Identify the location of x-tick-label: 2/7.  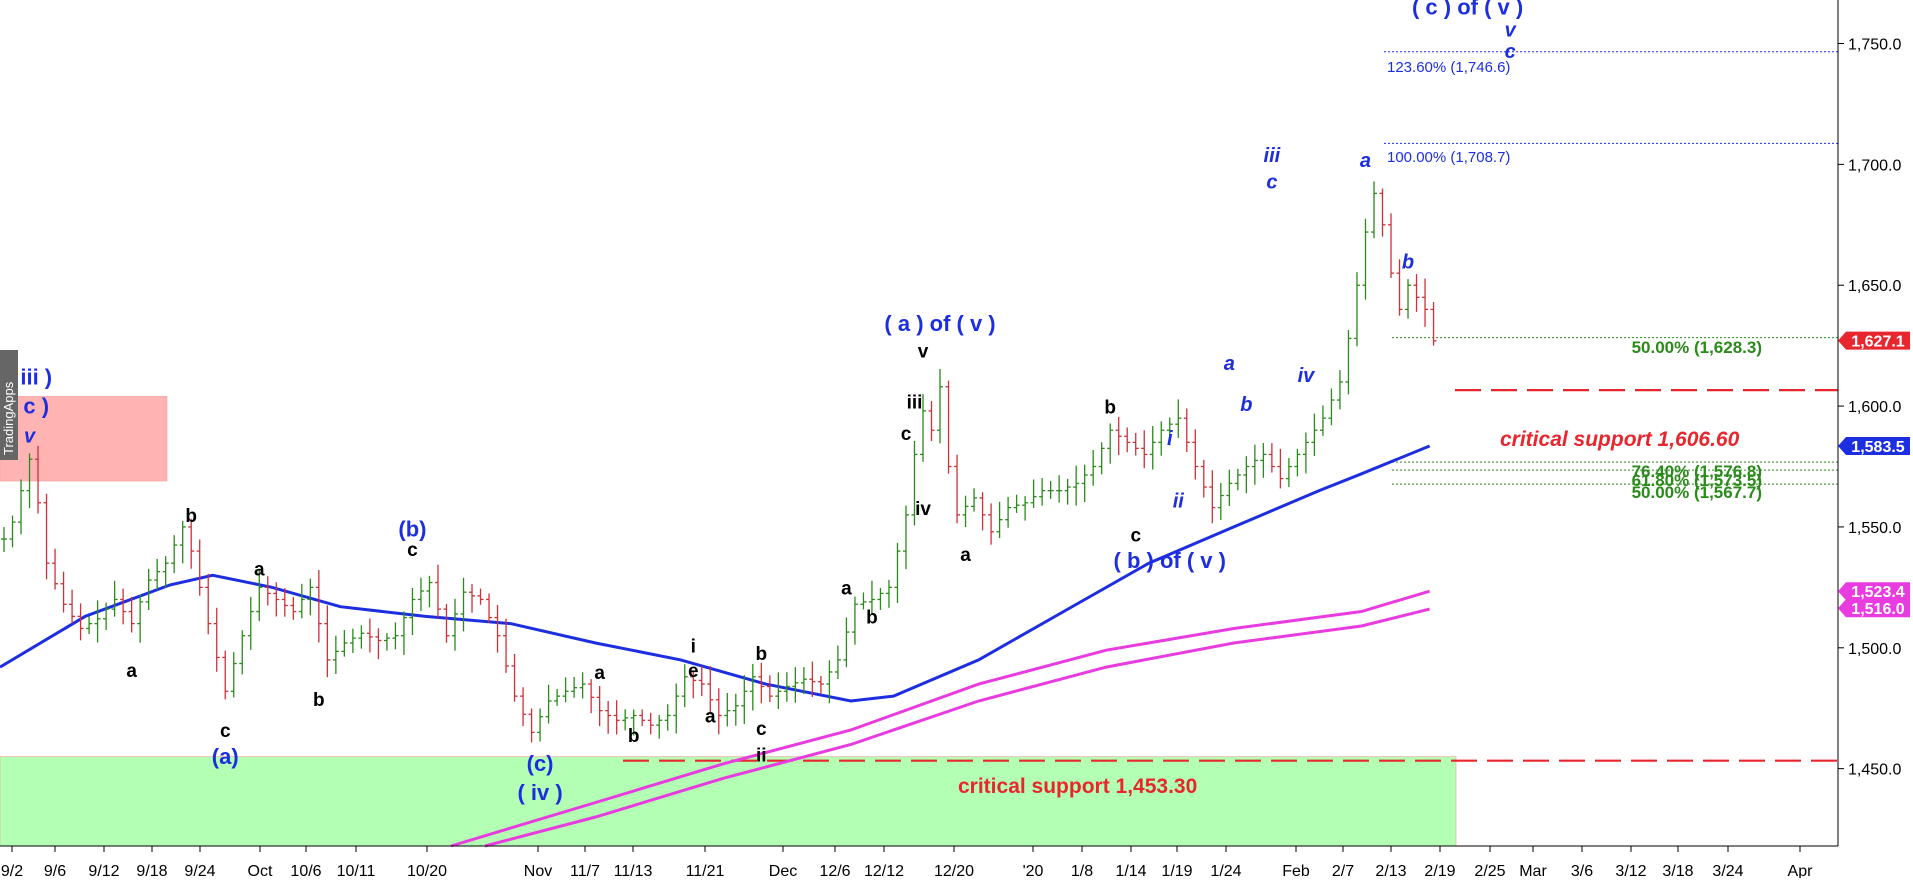
(1343, 870).